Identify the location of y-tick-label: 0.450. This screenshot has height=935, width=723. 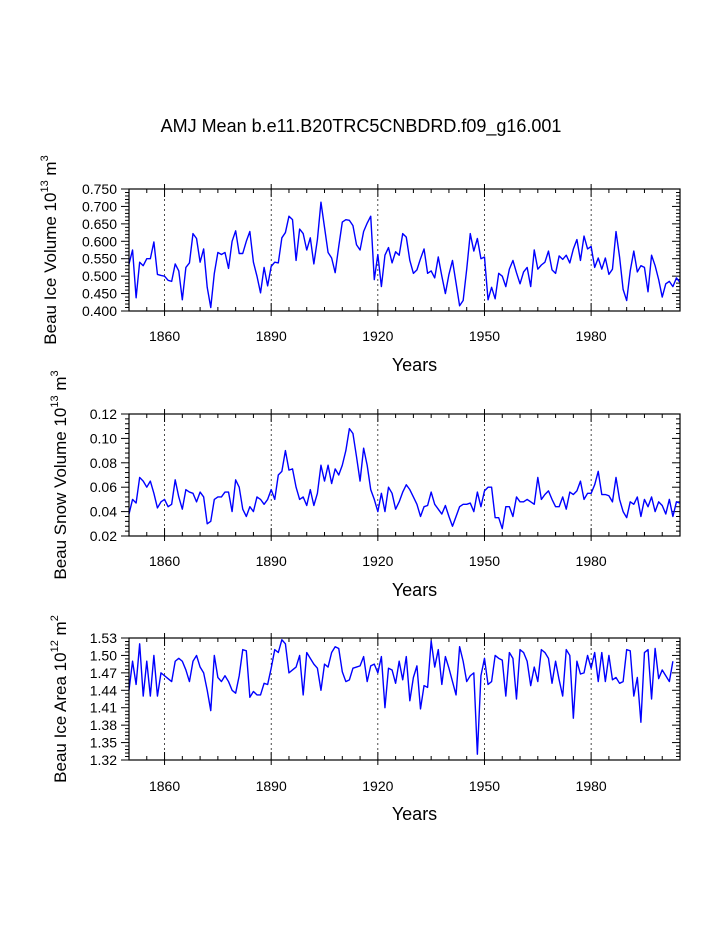
(99, 294).